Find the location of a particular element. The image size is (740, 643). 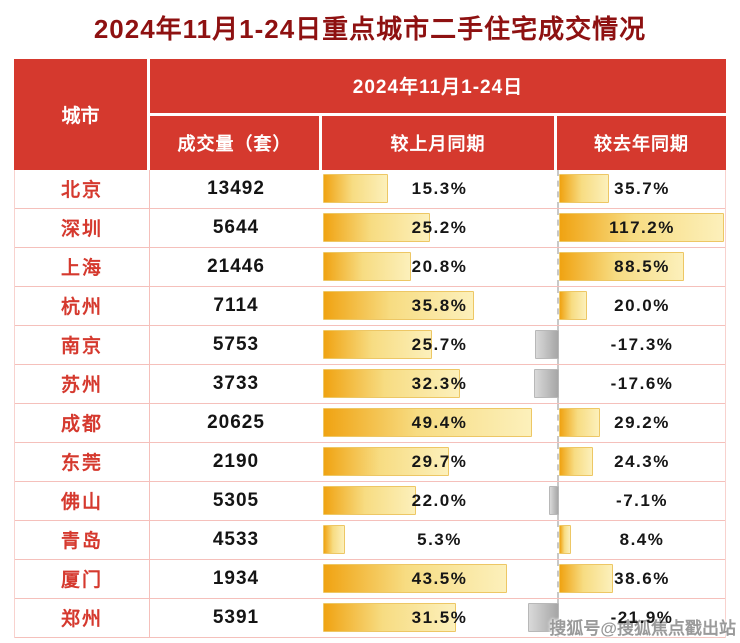

yoy-value: -17.6% is located at coordinates (642, 383).